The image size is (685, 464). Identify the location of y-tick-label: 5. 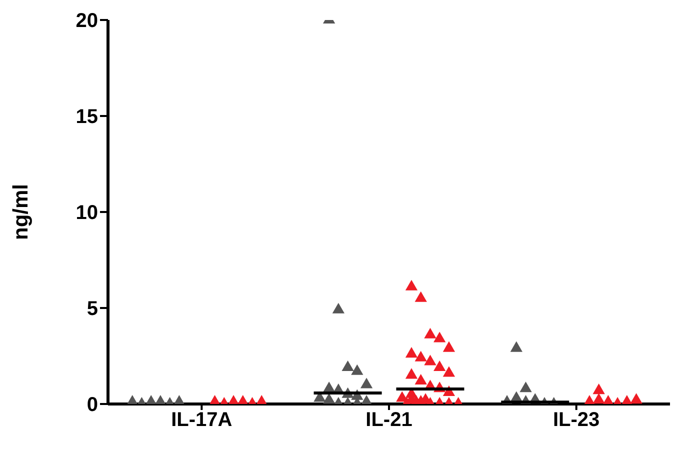
(92, 309).